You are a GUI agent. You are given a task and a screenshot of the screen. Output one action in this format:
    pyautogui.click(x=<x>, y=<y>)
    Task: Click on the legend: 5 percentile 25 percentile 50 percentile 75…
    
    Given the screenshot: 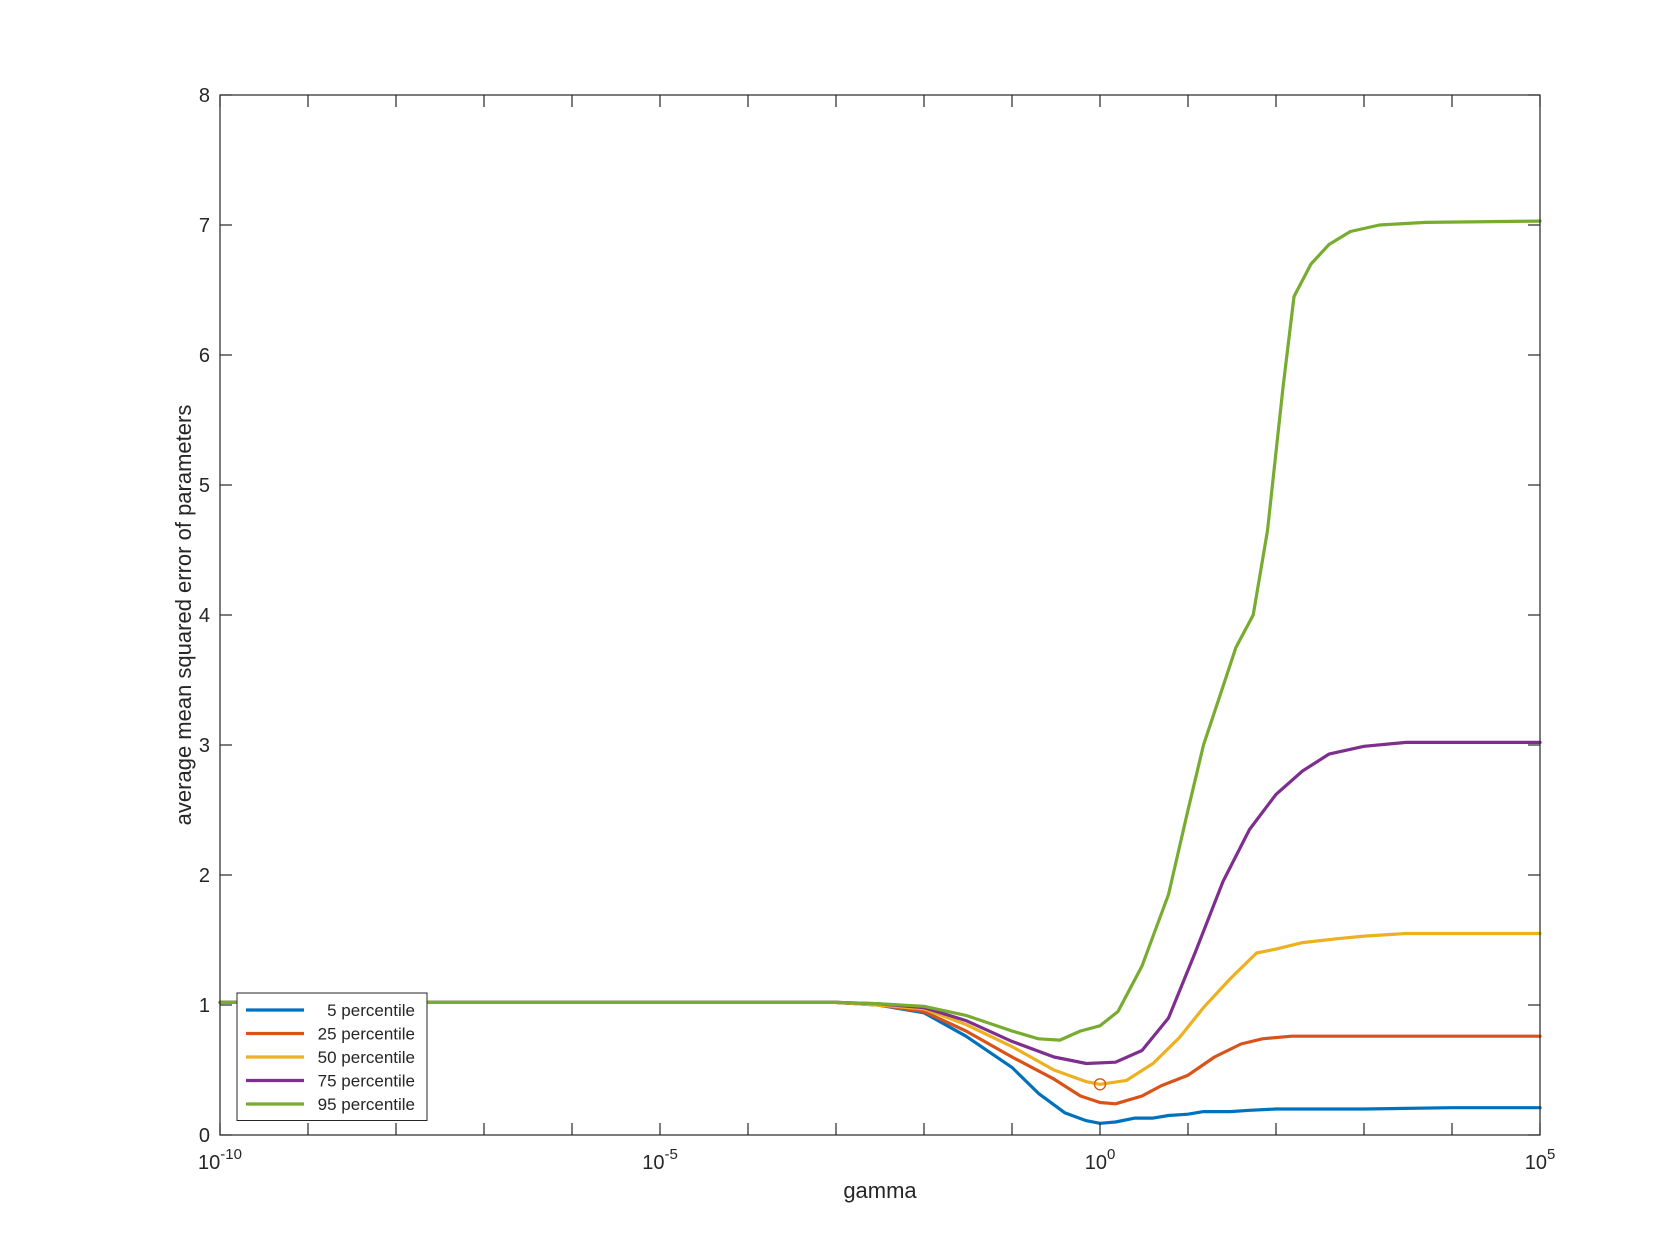 What is the action you would take?
    pyautogui.click(x=332, y=1056)
    